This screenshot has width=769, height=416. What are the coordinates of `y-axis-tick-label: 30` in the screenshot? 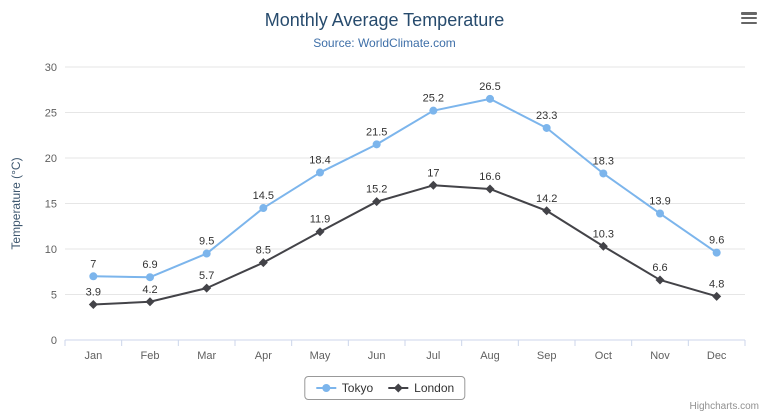 It's located at (51, 68).